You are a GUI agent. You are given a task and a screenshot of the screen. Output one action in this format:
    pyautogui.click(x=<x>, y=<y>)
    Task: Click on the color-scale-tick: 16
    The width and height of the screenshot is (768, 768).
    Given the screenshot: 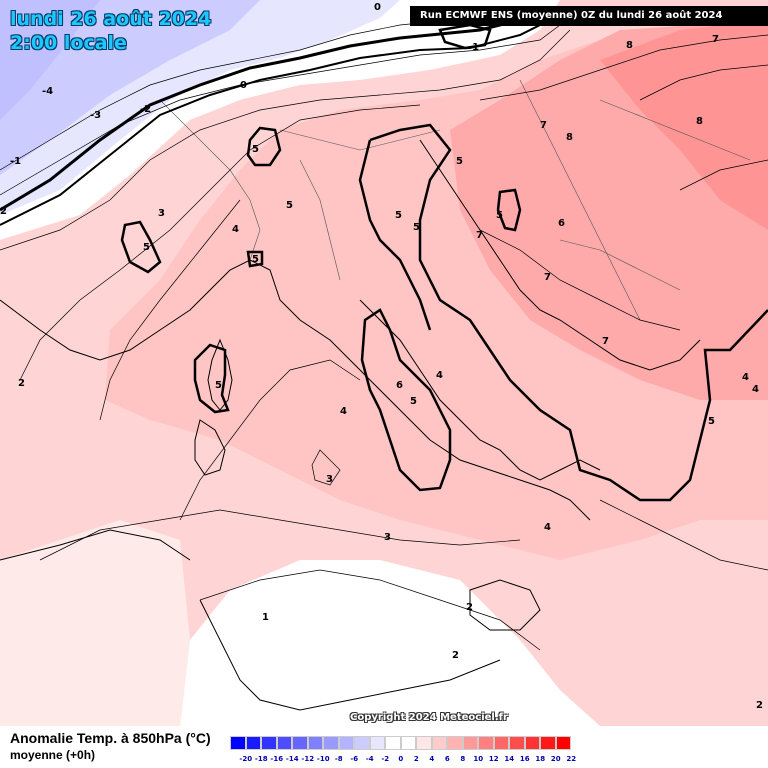 What is the action you would take?
    pyautogui.click(x=524, y=759)
    